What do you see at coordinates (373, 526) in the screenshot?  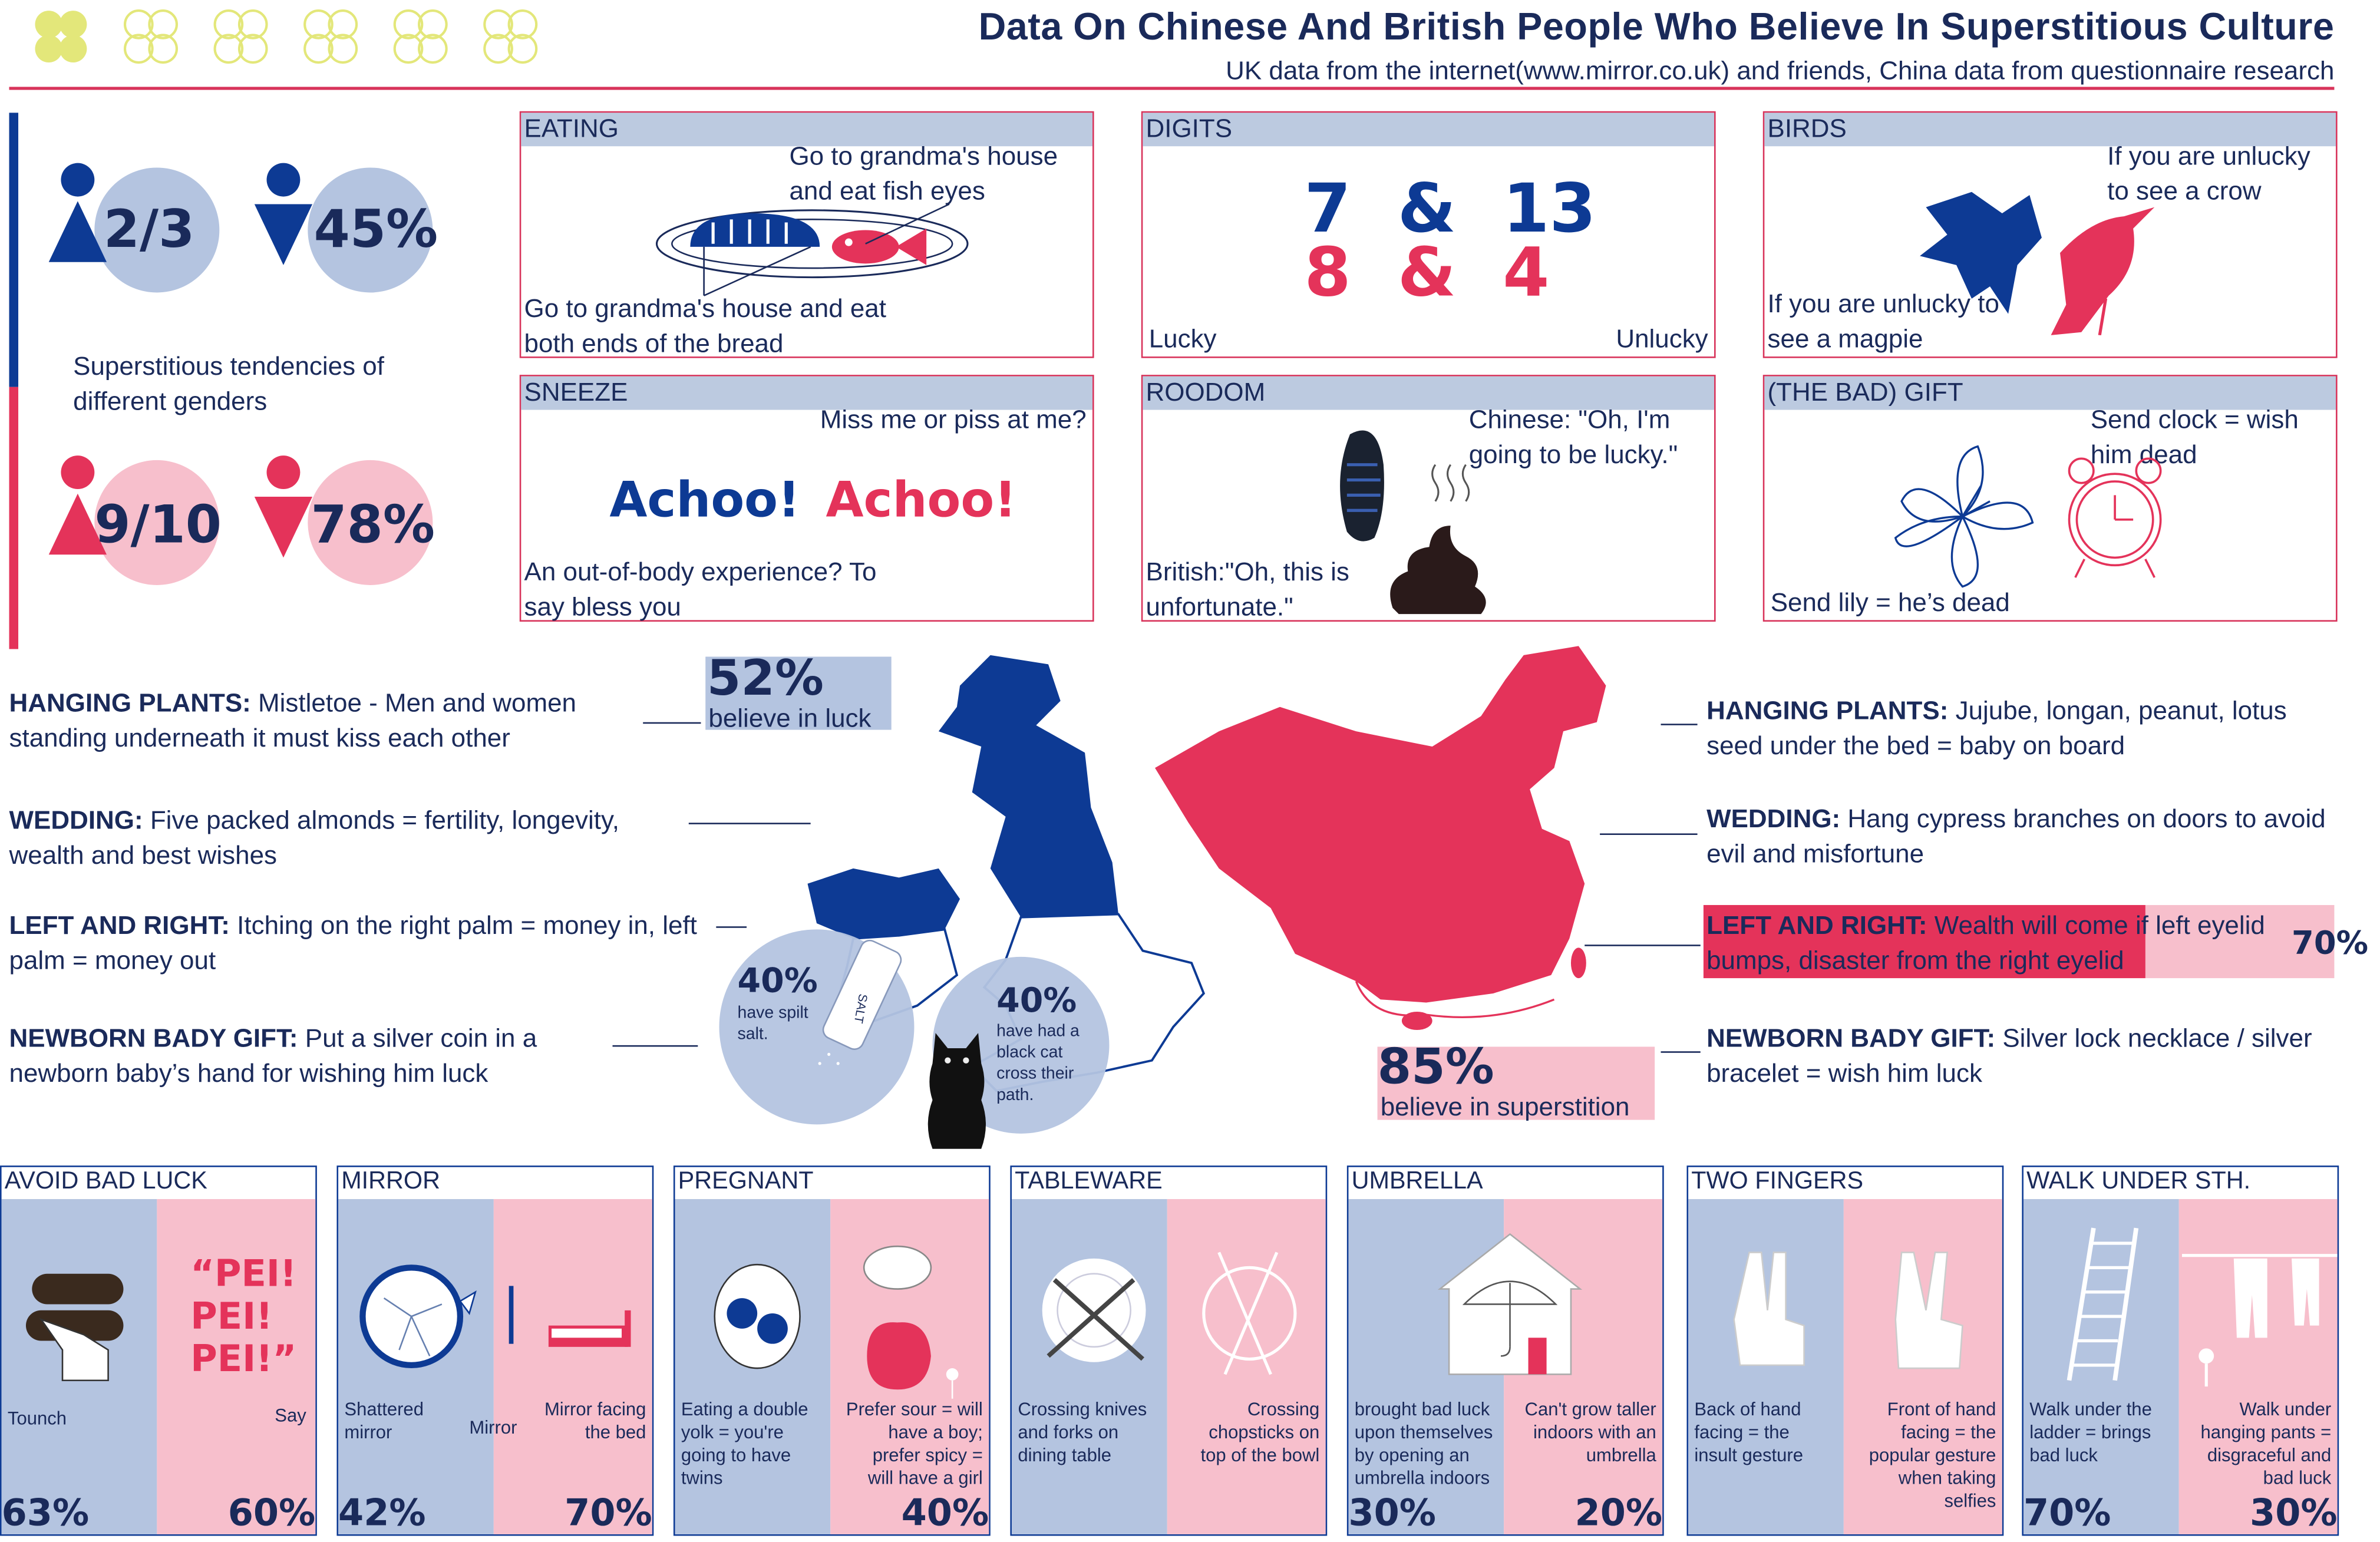 I see `cn-male-value: 78%` at bounding box center [373, 526].